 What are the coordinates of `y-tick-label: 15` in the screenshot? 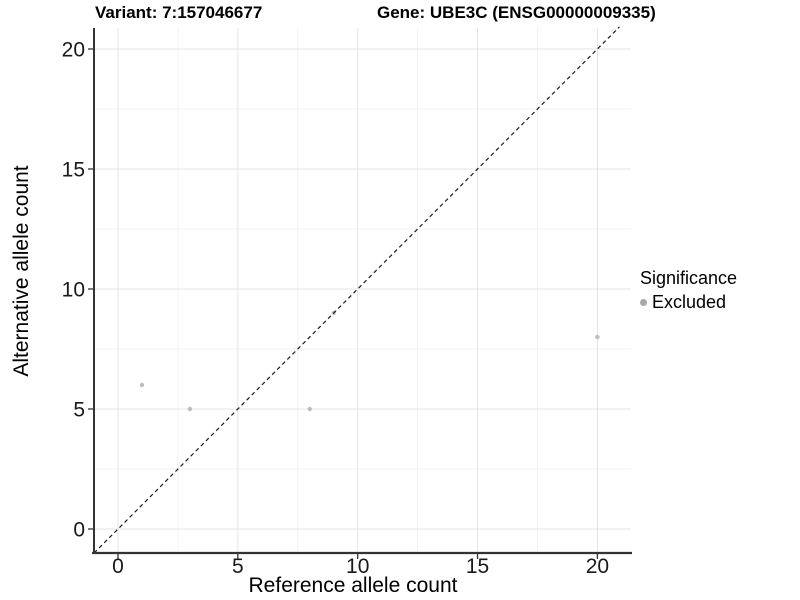 It's located at (73, 170).